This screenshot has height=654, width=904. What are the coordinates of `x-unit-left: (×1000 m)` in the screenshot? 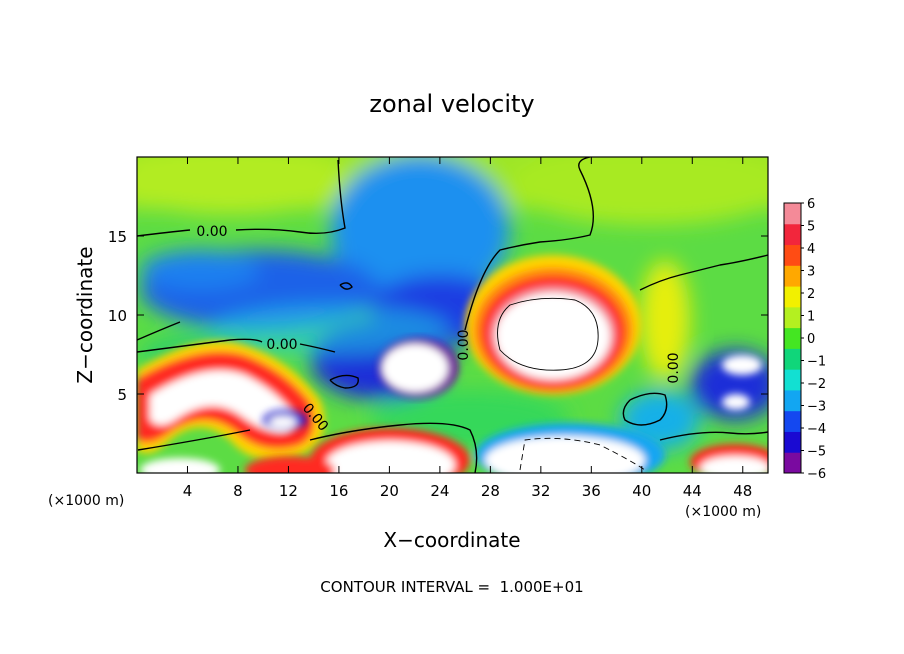 It's located at (86, 501).